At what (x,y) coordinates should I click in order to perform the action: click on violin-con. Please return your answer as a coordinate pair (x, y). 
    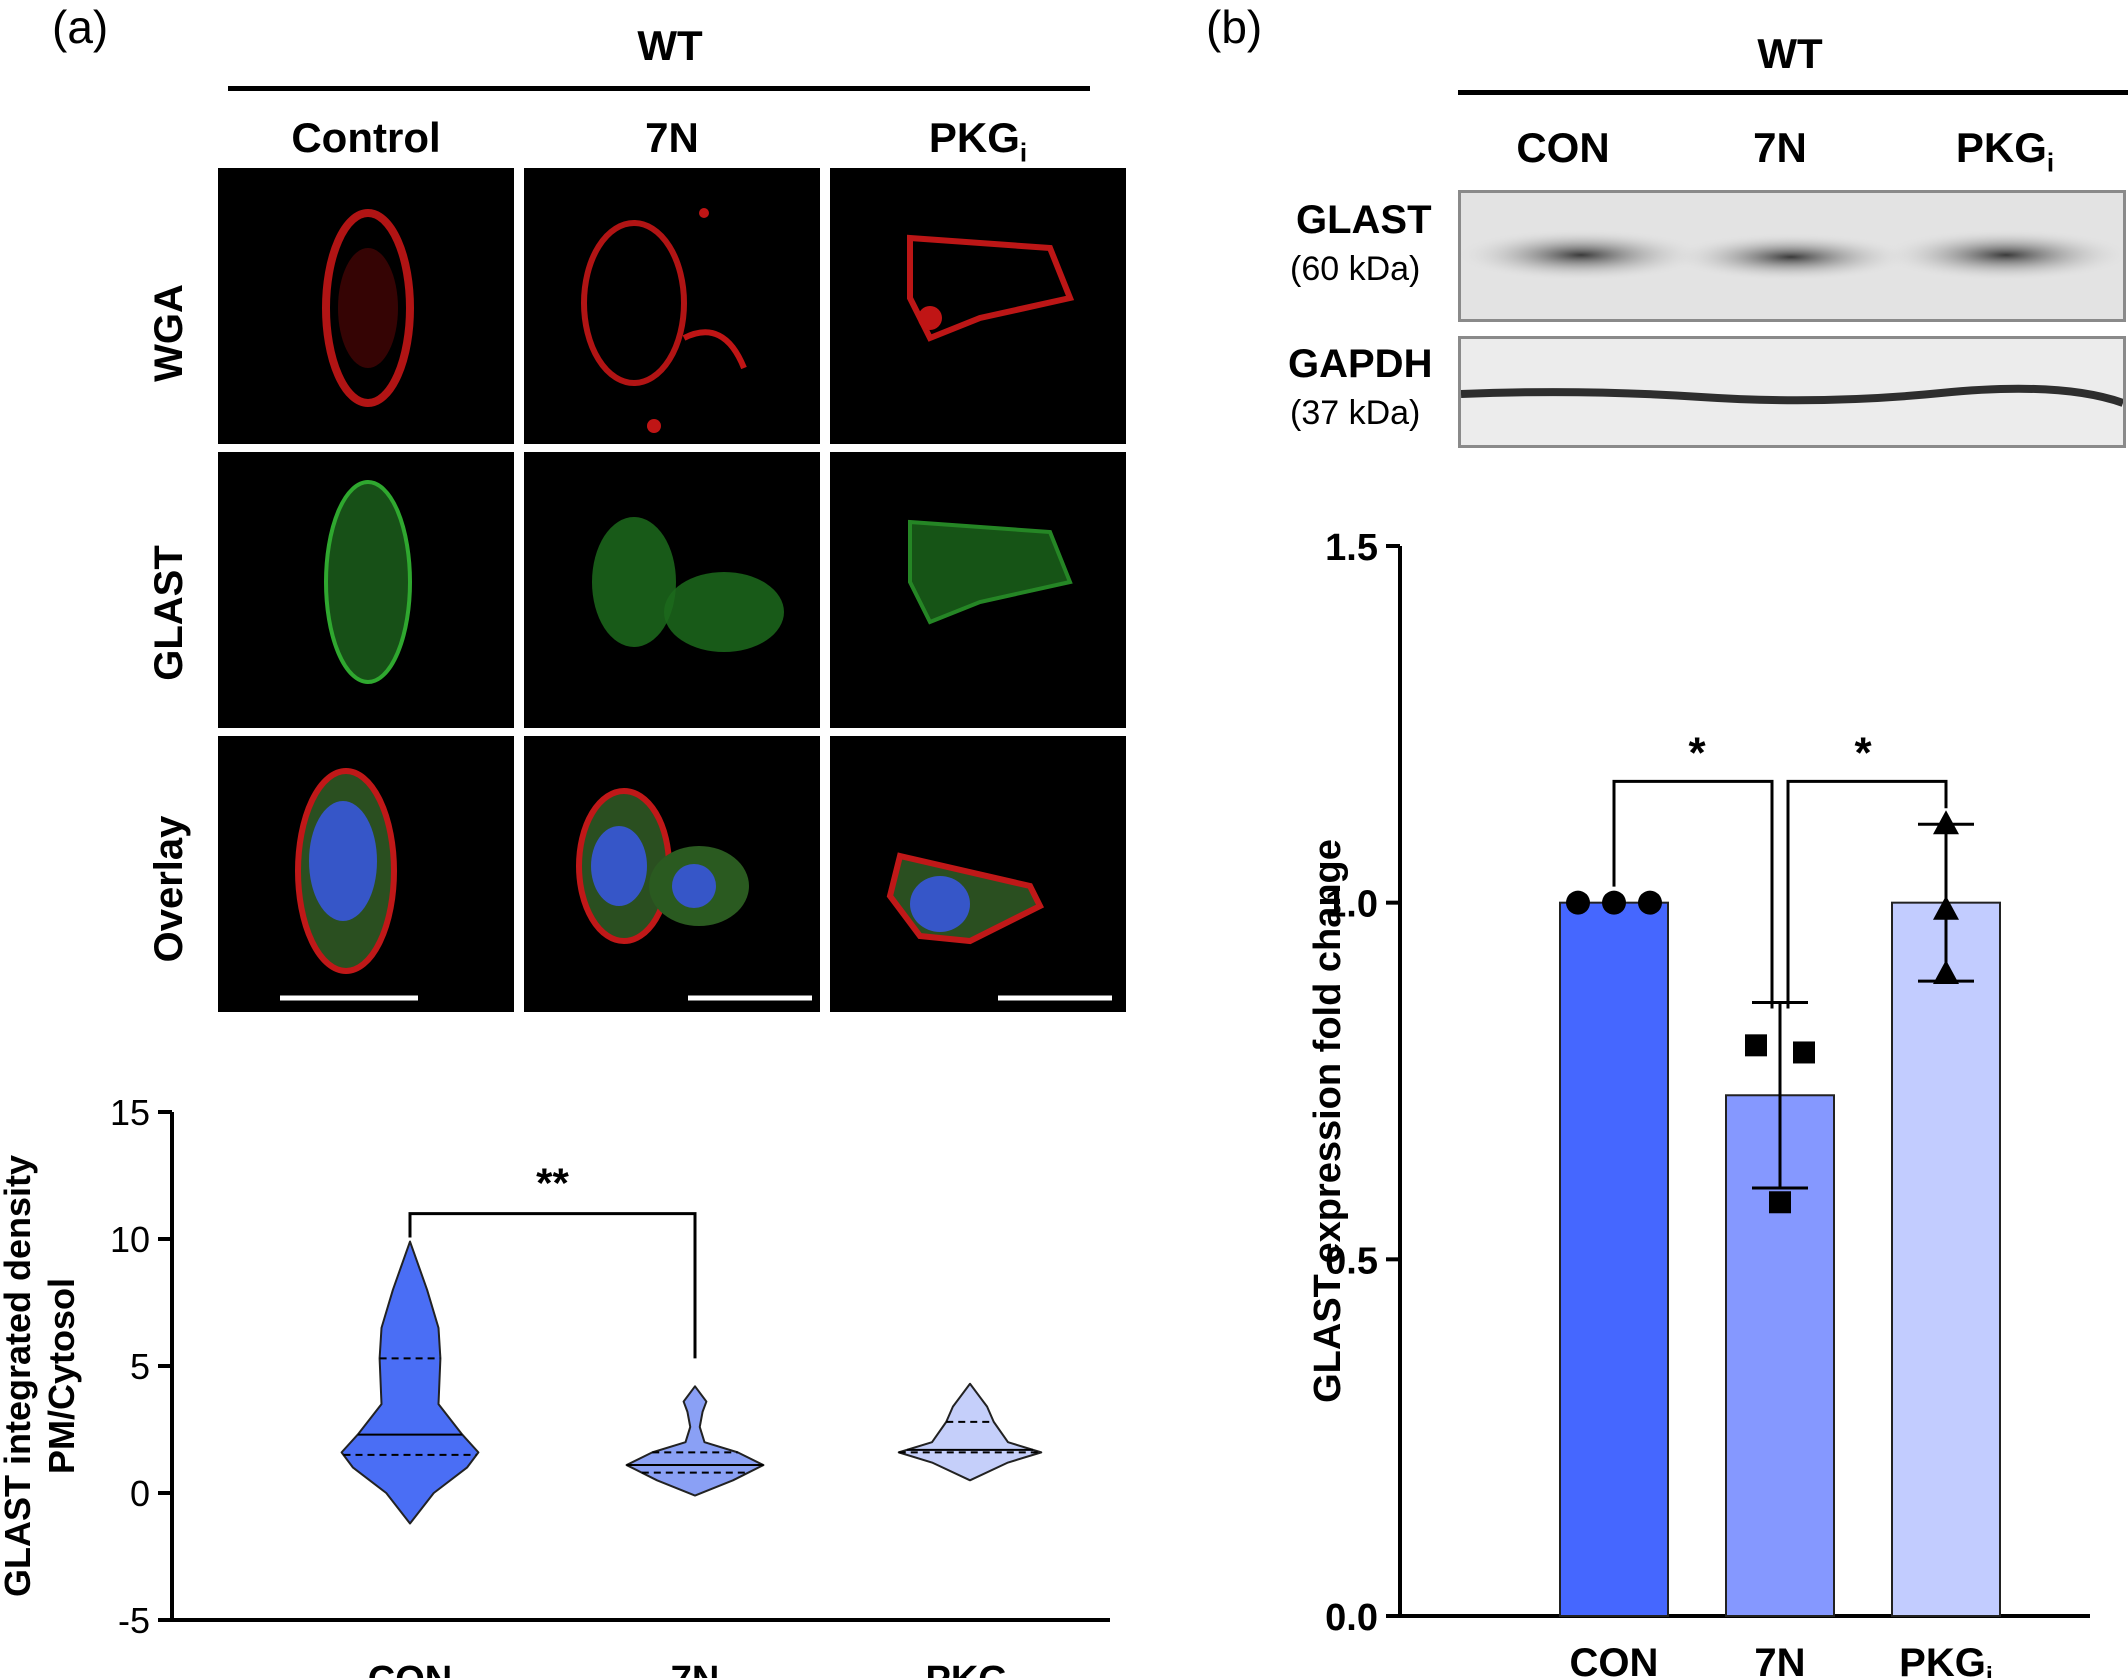
    Looking at the image, I should click on (410, 1382).